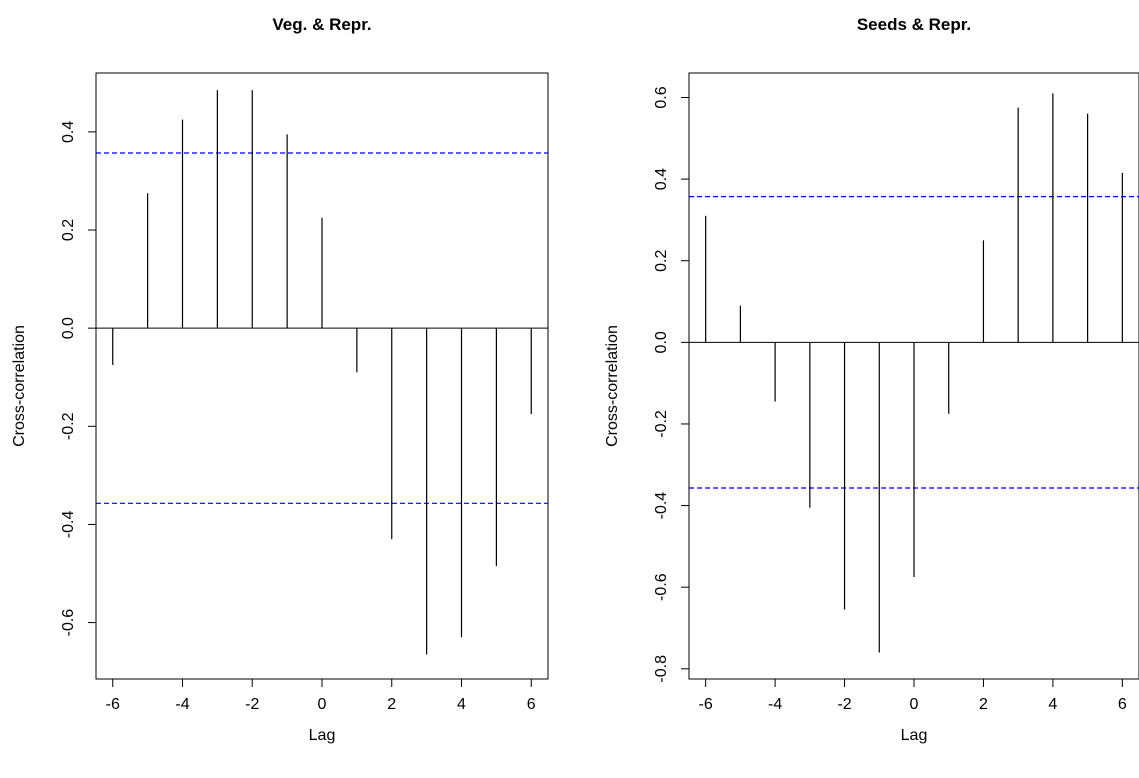 The width and height of the screenshot is (1139, 778). I want to click on chart-title: Veg. & Repr., so click(321, 24).